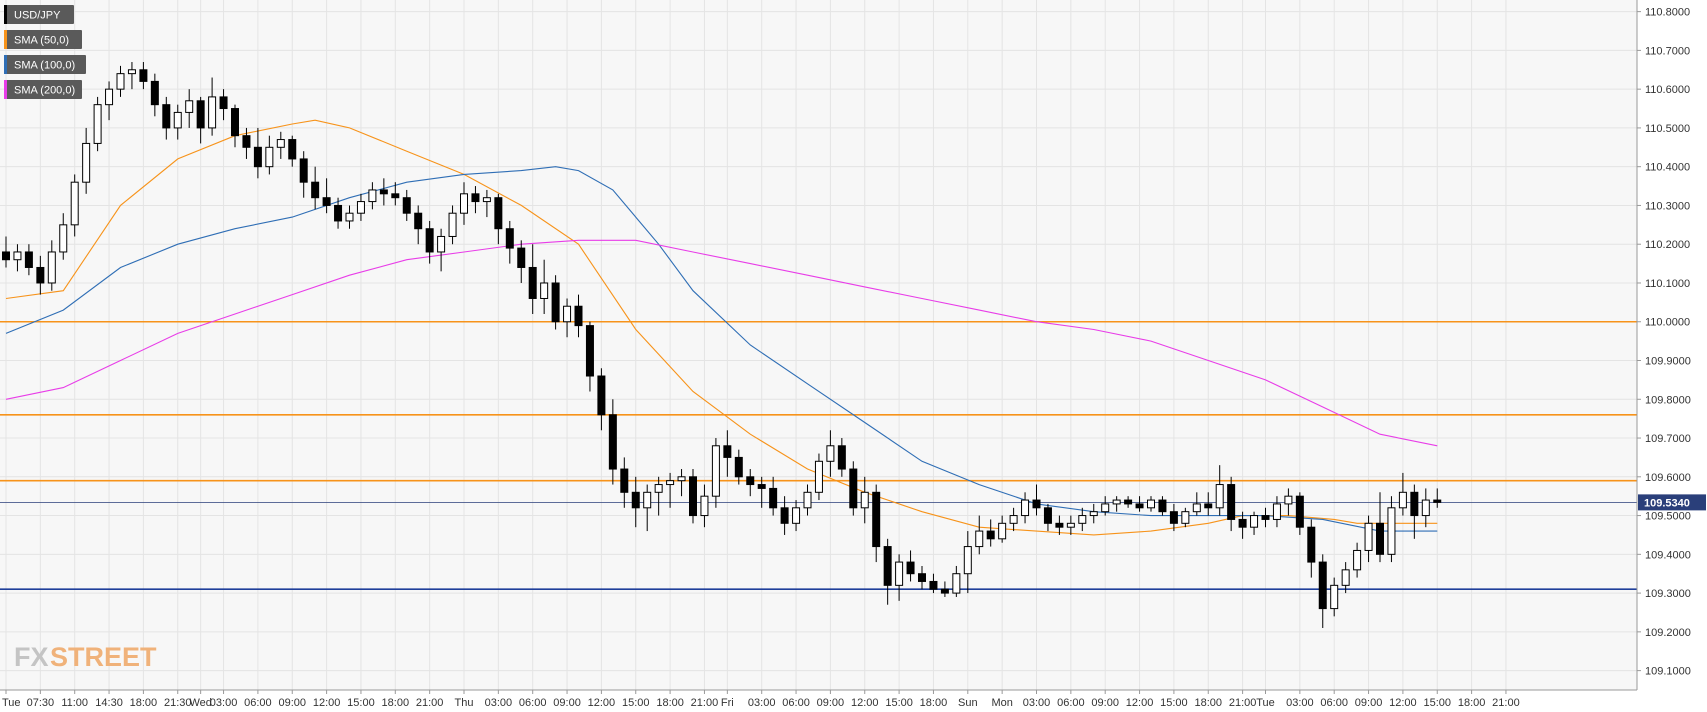 This screenshot has height=712, width=1707. Describe the element at coordinates (1668, 400) in the screenshot. I see `y-tick-label: 109.8000` at that location.